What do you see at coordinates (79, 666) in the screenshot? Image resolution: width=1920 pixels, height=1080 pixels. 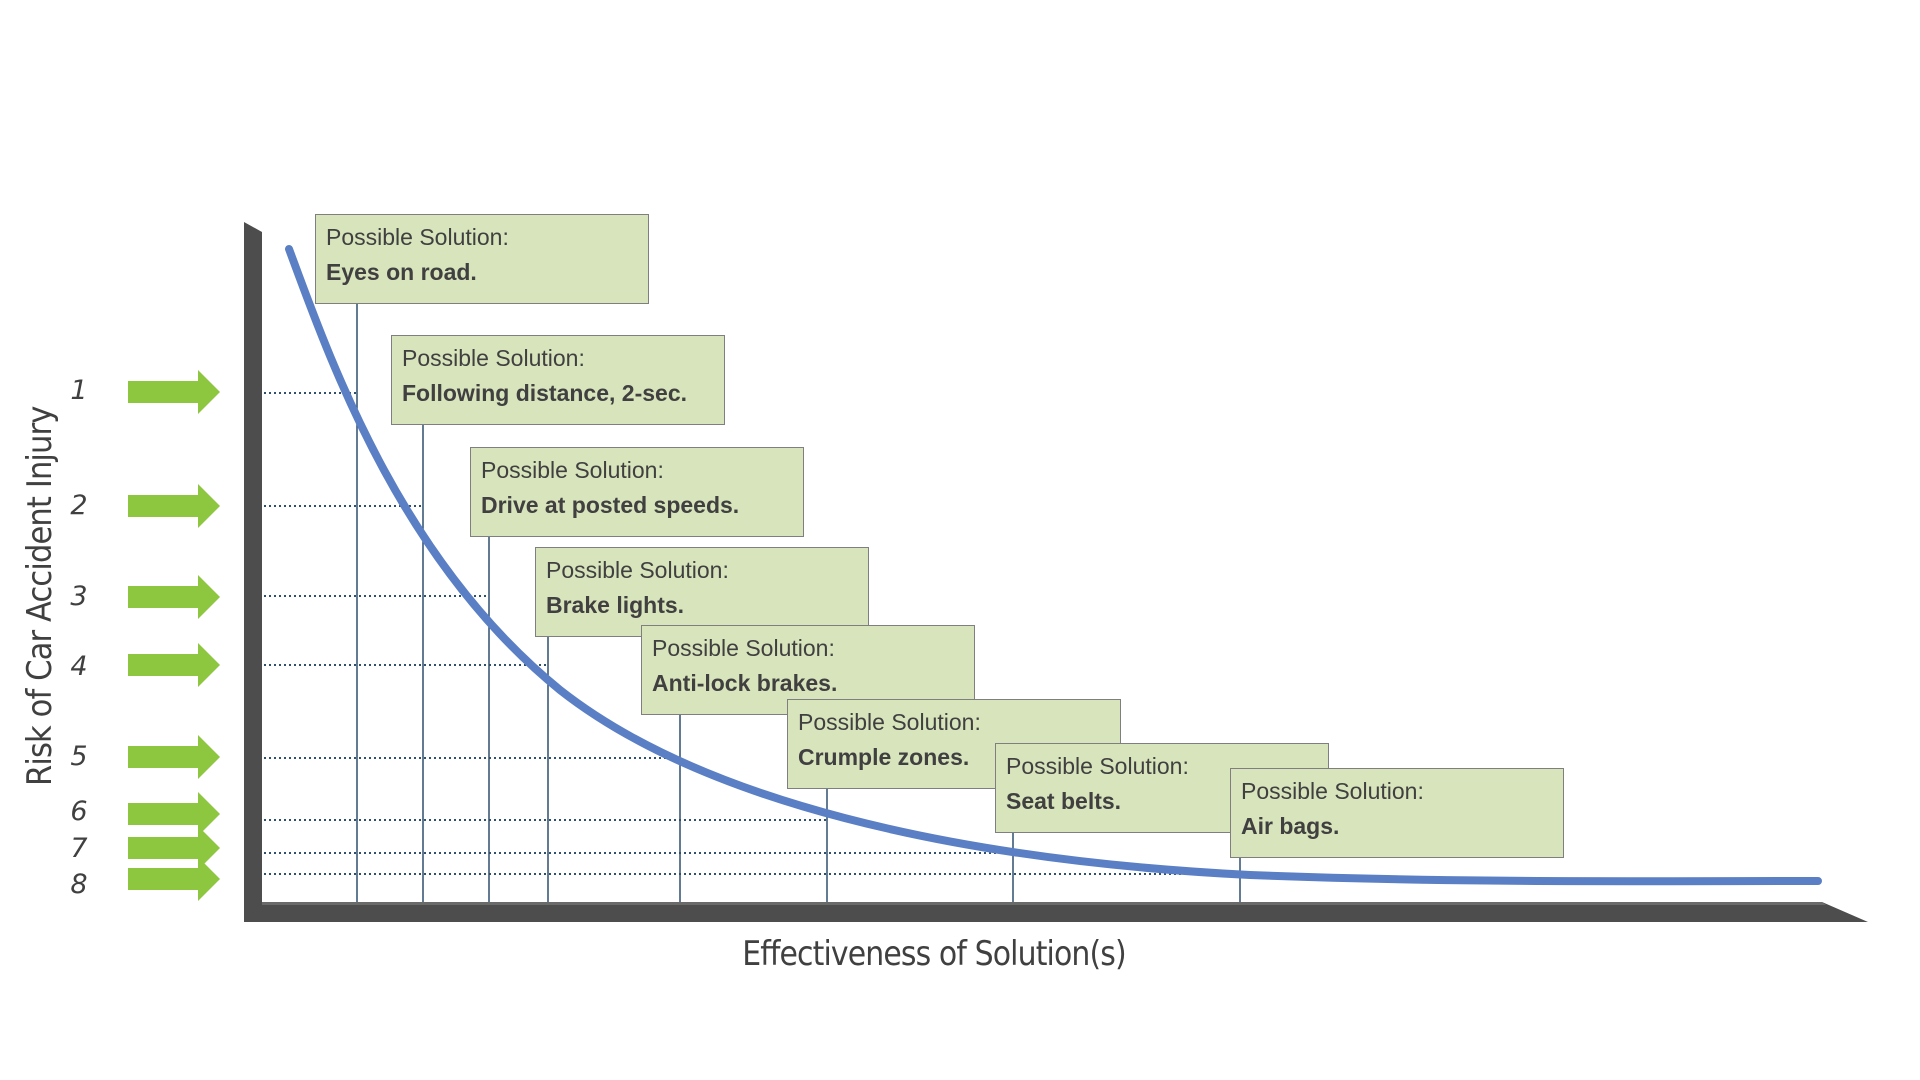 I see `level-label-4: 4` at bounding box center [79, 666].